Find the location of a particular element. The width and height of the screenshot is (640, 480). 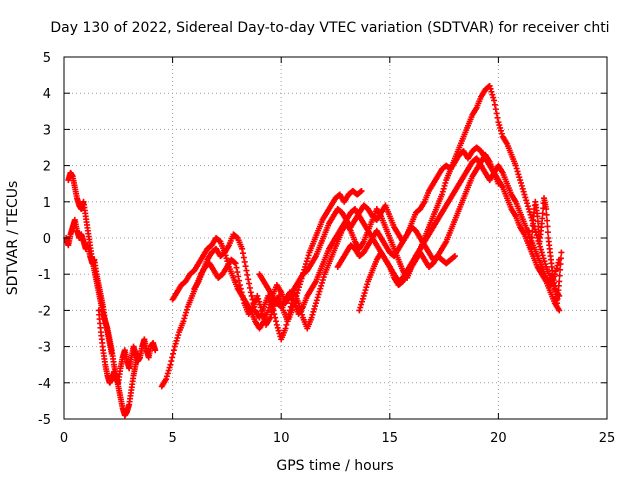

y-tick-label: 2 is located at coordinates (47, 167).